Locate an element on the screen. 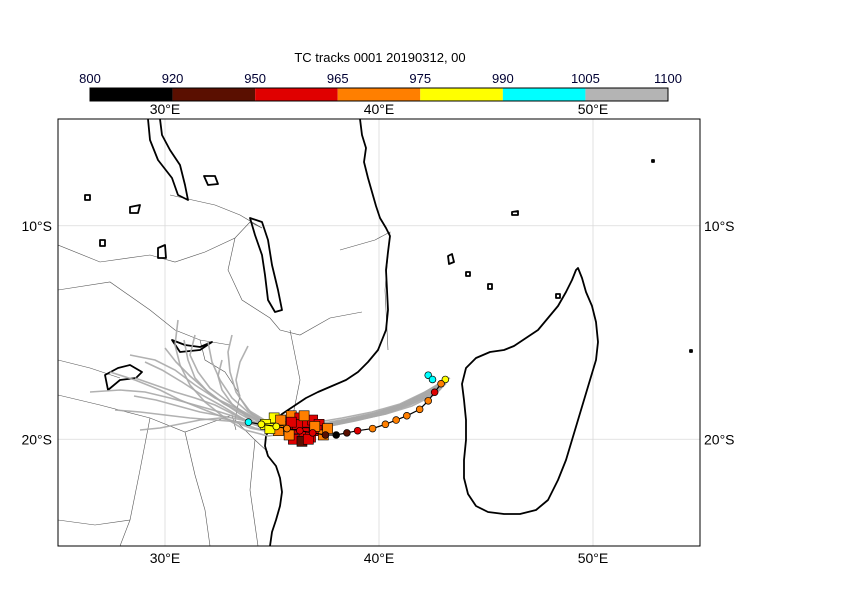  lon-label-top: 30°E is located at coordinates (165, 109).